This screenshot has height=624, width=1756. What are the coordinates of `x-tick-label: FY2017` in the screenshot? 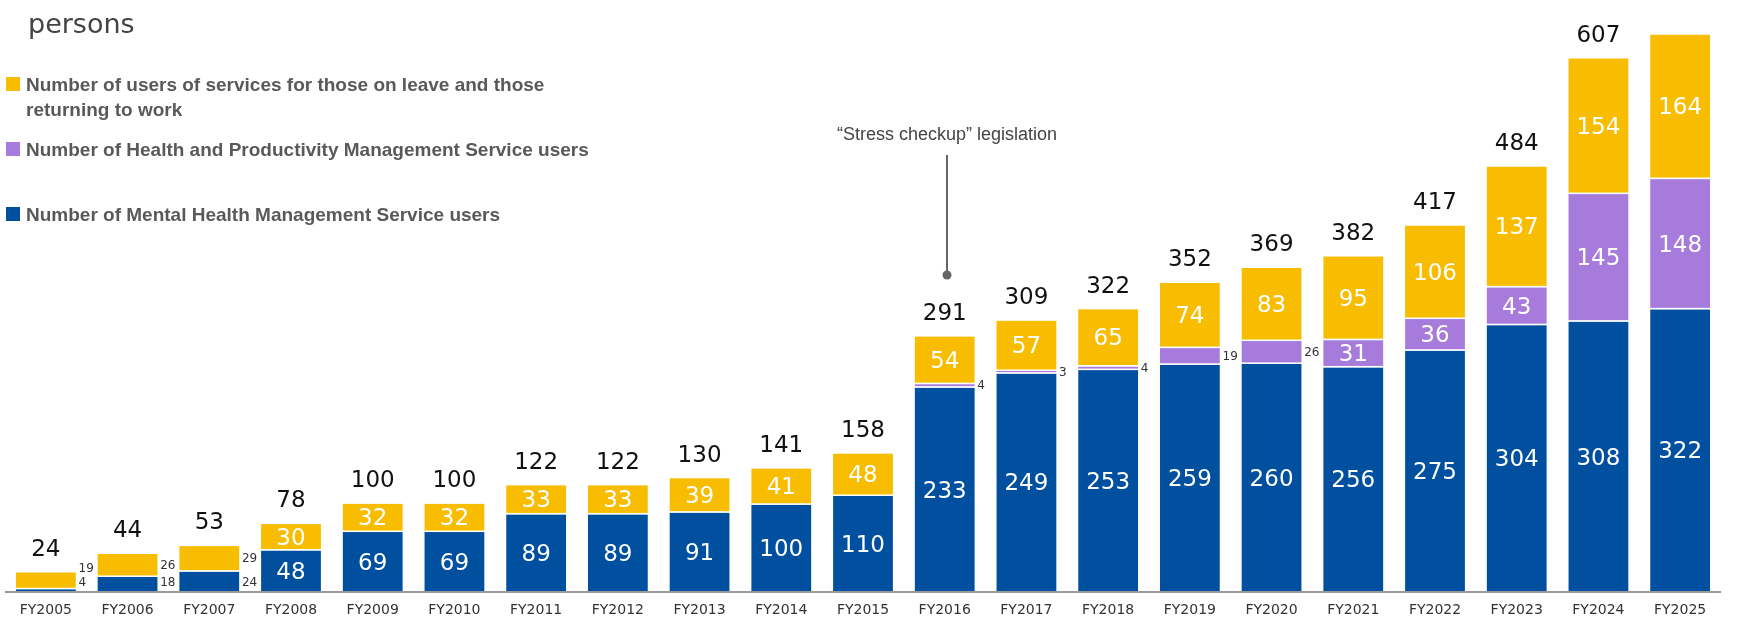 It's located at (1026, 609).